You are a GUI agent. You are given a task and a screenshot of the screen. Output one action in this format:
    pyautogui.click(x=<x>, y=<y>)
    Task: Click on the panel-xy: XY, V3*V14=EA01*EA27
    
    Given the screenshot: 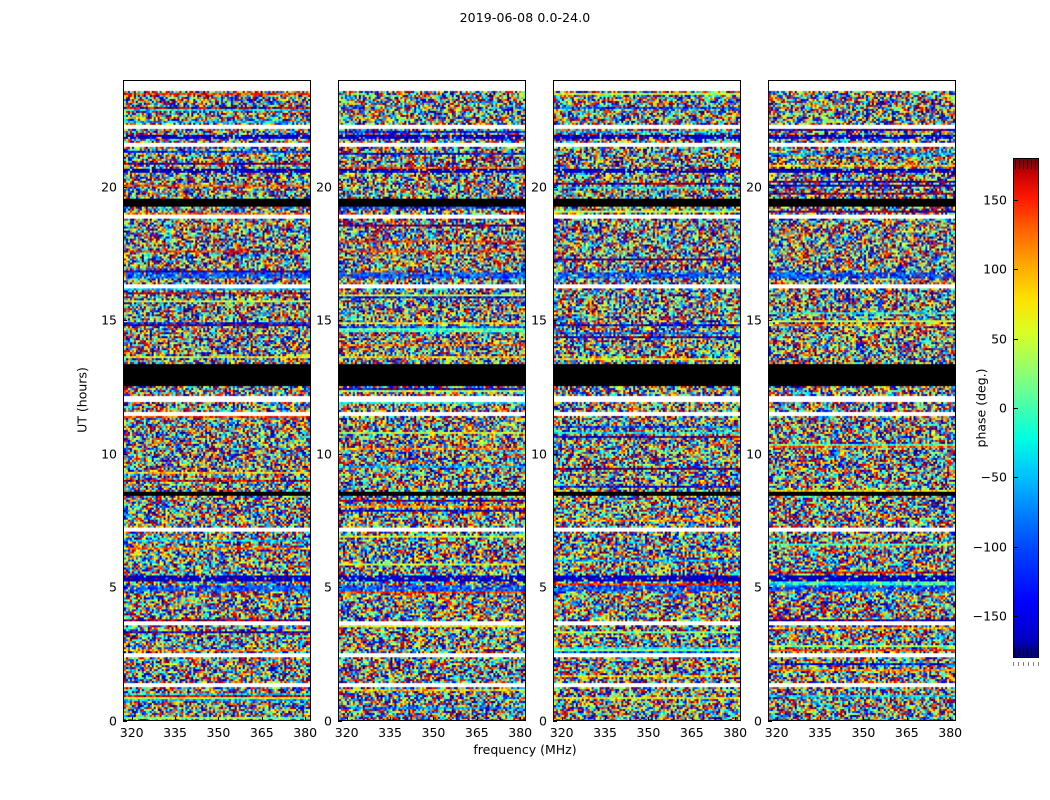 What is the action you would take?
    pyautogui.click(x=647, y=400)
    